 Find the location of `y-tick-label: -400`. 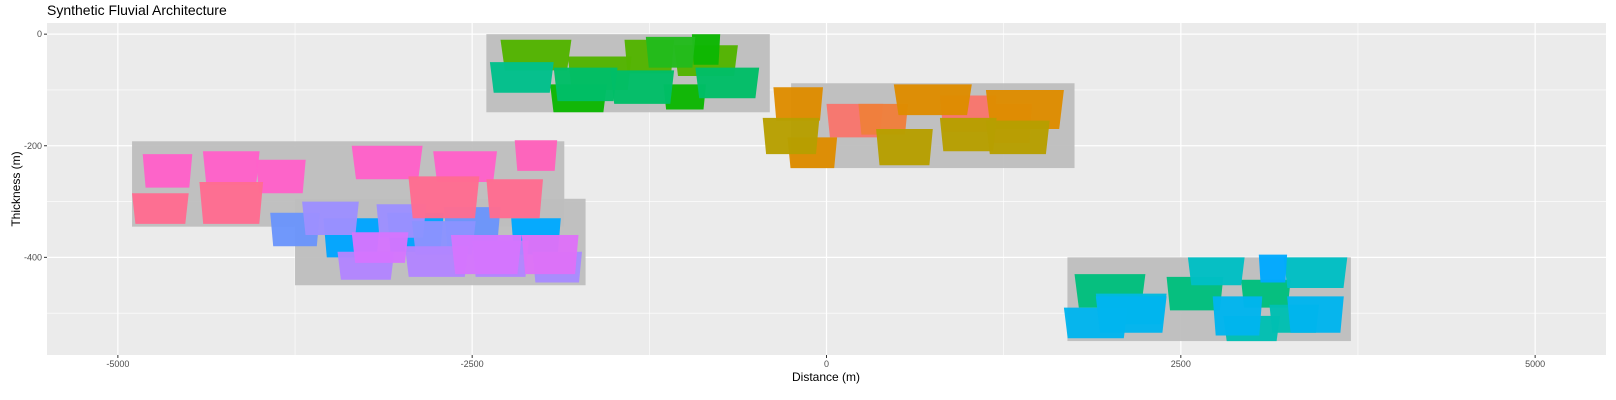

y-tick-label: -400 is located at coordinates (33, 257).